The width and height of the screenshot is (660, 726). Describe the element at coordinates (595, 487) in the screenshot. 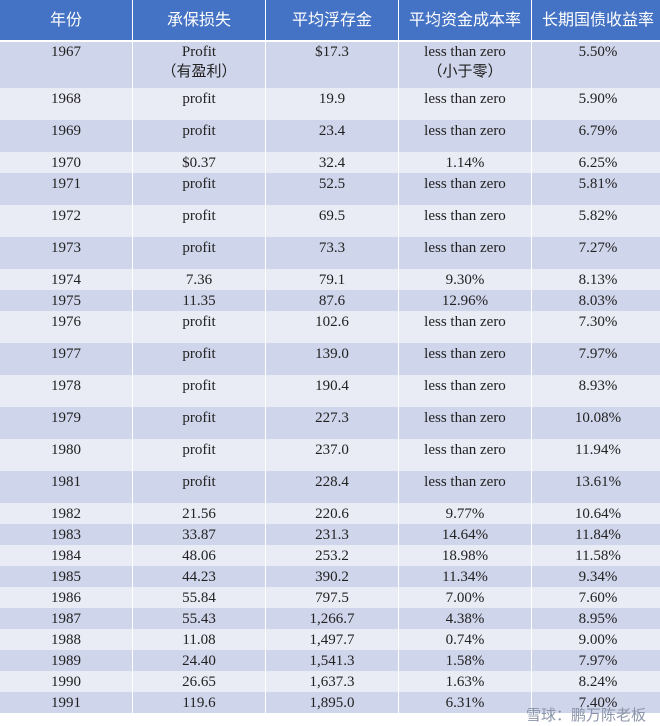

I see `table-cell: 13.61%` at that location.